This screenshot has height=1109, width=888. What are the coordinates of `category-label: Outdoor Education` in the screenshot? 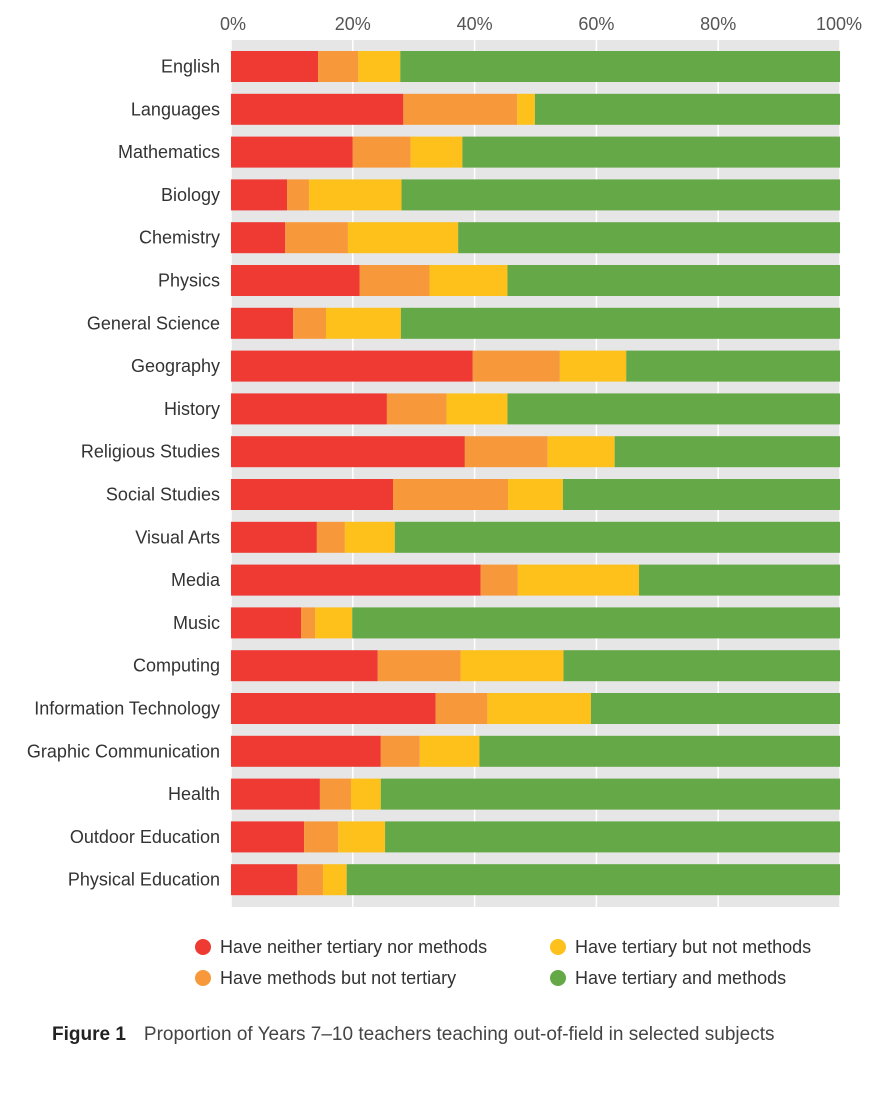 It's located at (145, 837).